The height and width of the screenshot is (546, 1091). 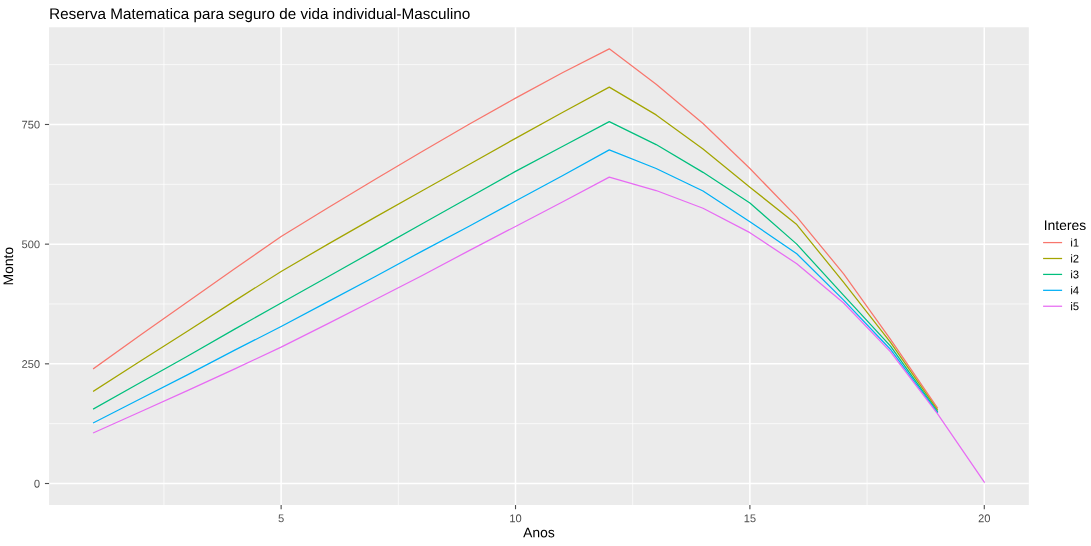 What do you see at coordinates (984, 518) in the screenshot?
I see `x-tick-label: 20` at bounding box center [984, 518].